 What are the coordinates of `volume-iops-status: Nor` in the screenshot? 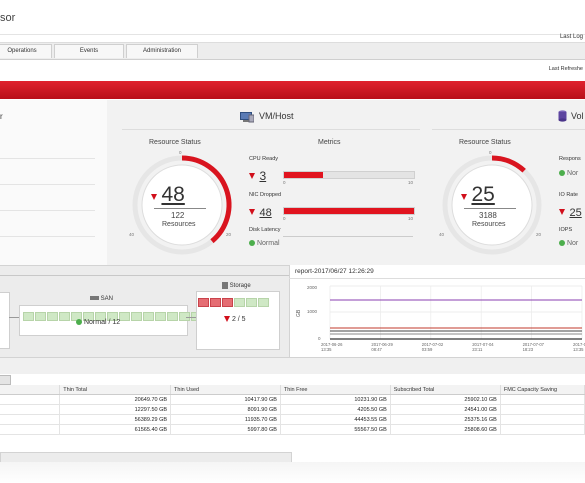 It's located at (568, 243).